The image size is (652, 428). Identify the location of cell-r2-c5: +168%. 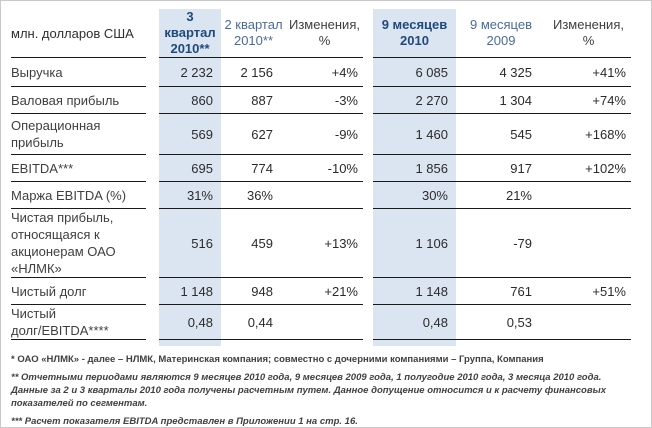
(588, 134).